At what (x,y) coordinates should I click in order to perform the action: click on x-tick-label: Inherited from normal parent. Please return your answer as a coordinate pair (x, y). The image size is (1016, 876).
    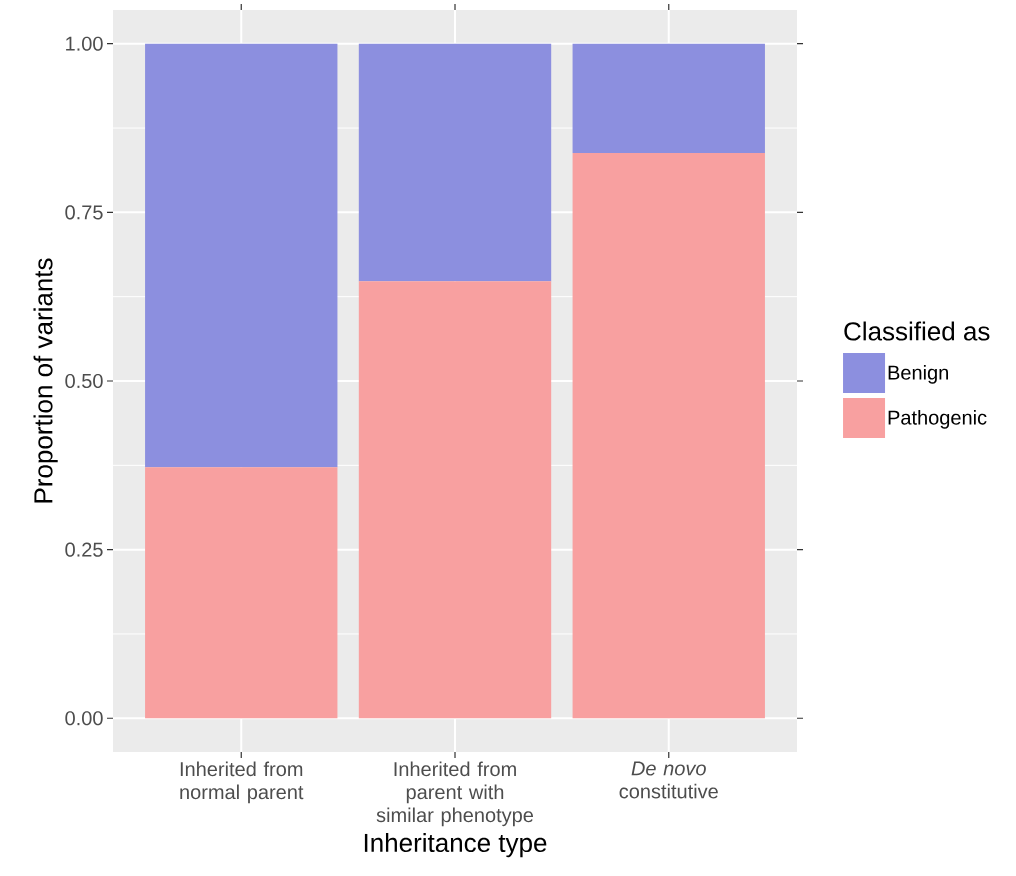
    Looking at the image, I should click on (242, 782).